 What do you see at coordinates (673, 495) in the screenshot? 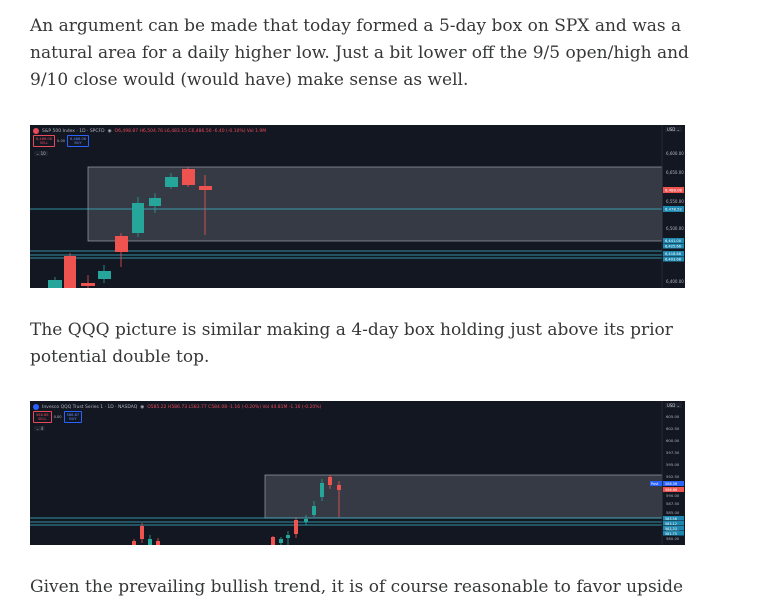
I see `qqq-price-label: 590.00` at bounding box center [673, 495].